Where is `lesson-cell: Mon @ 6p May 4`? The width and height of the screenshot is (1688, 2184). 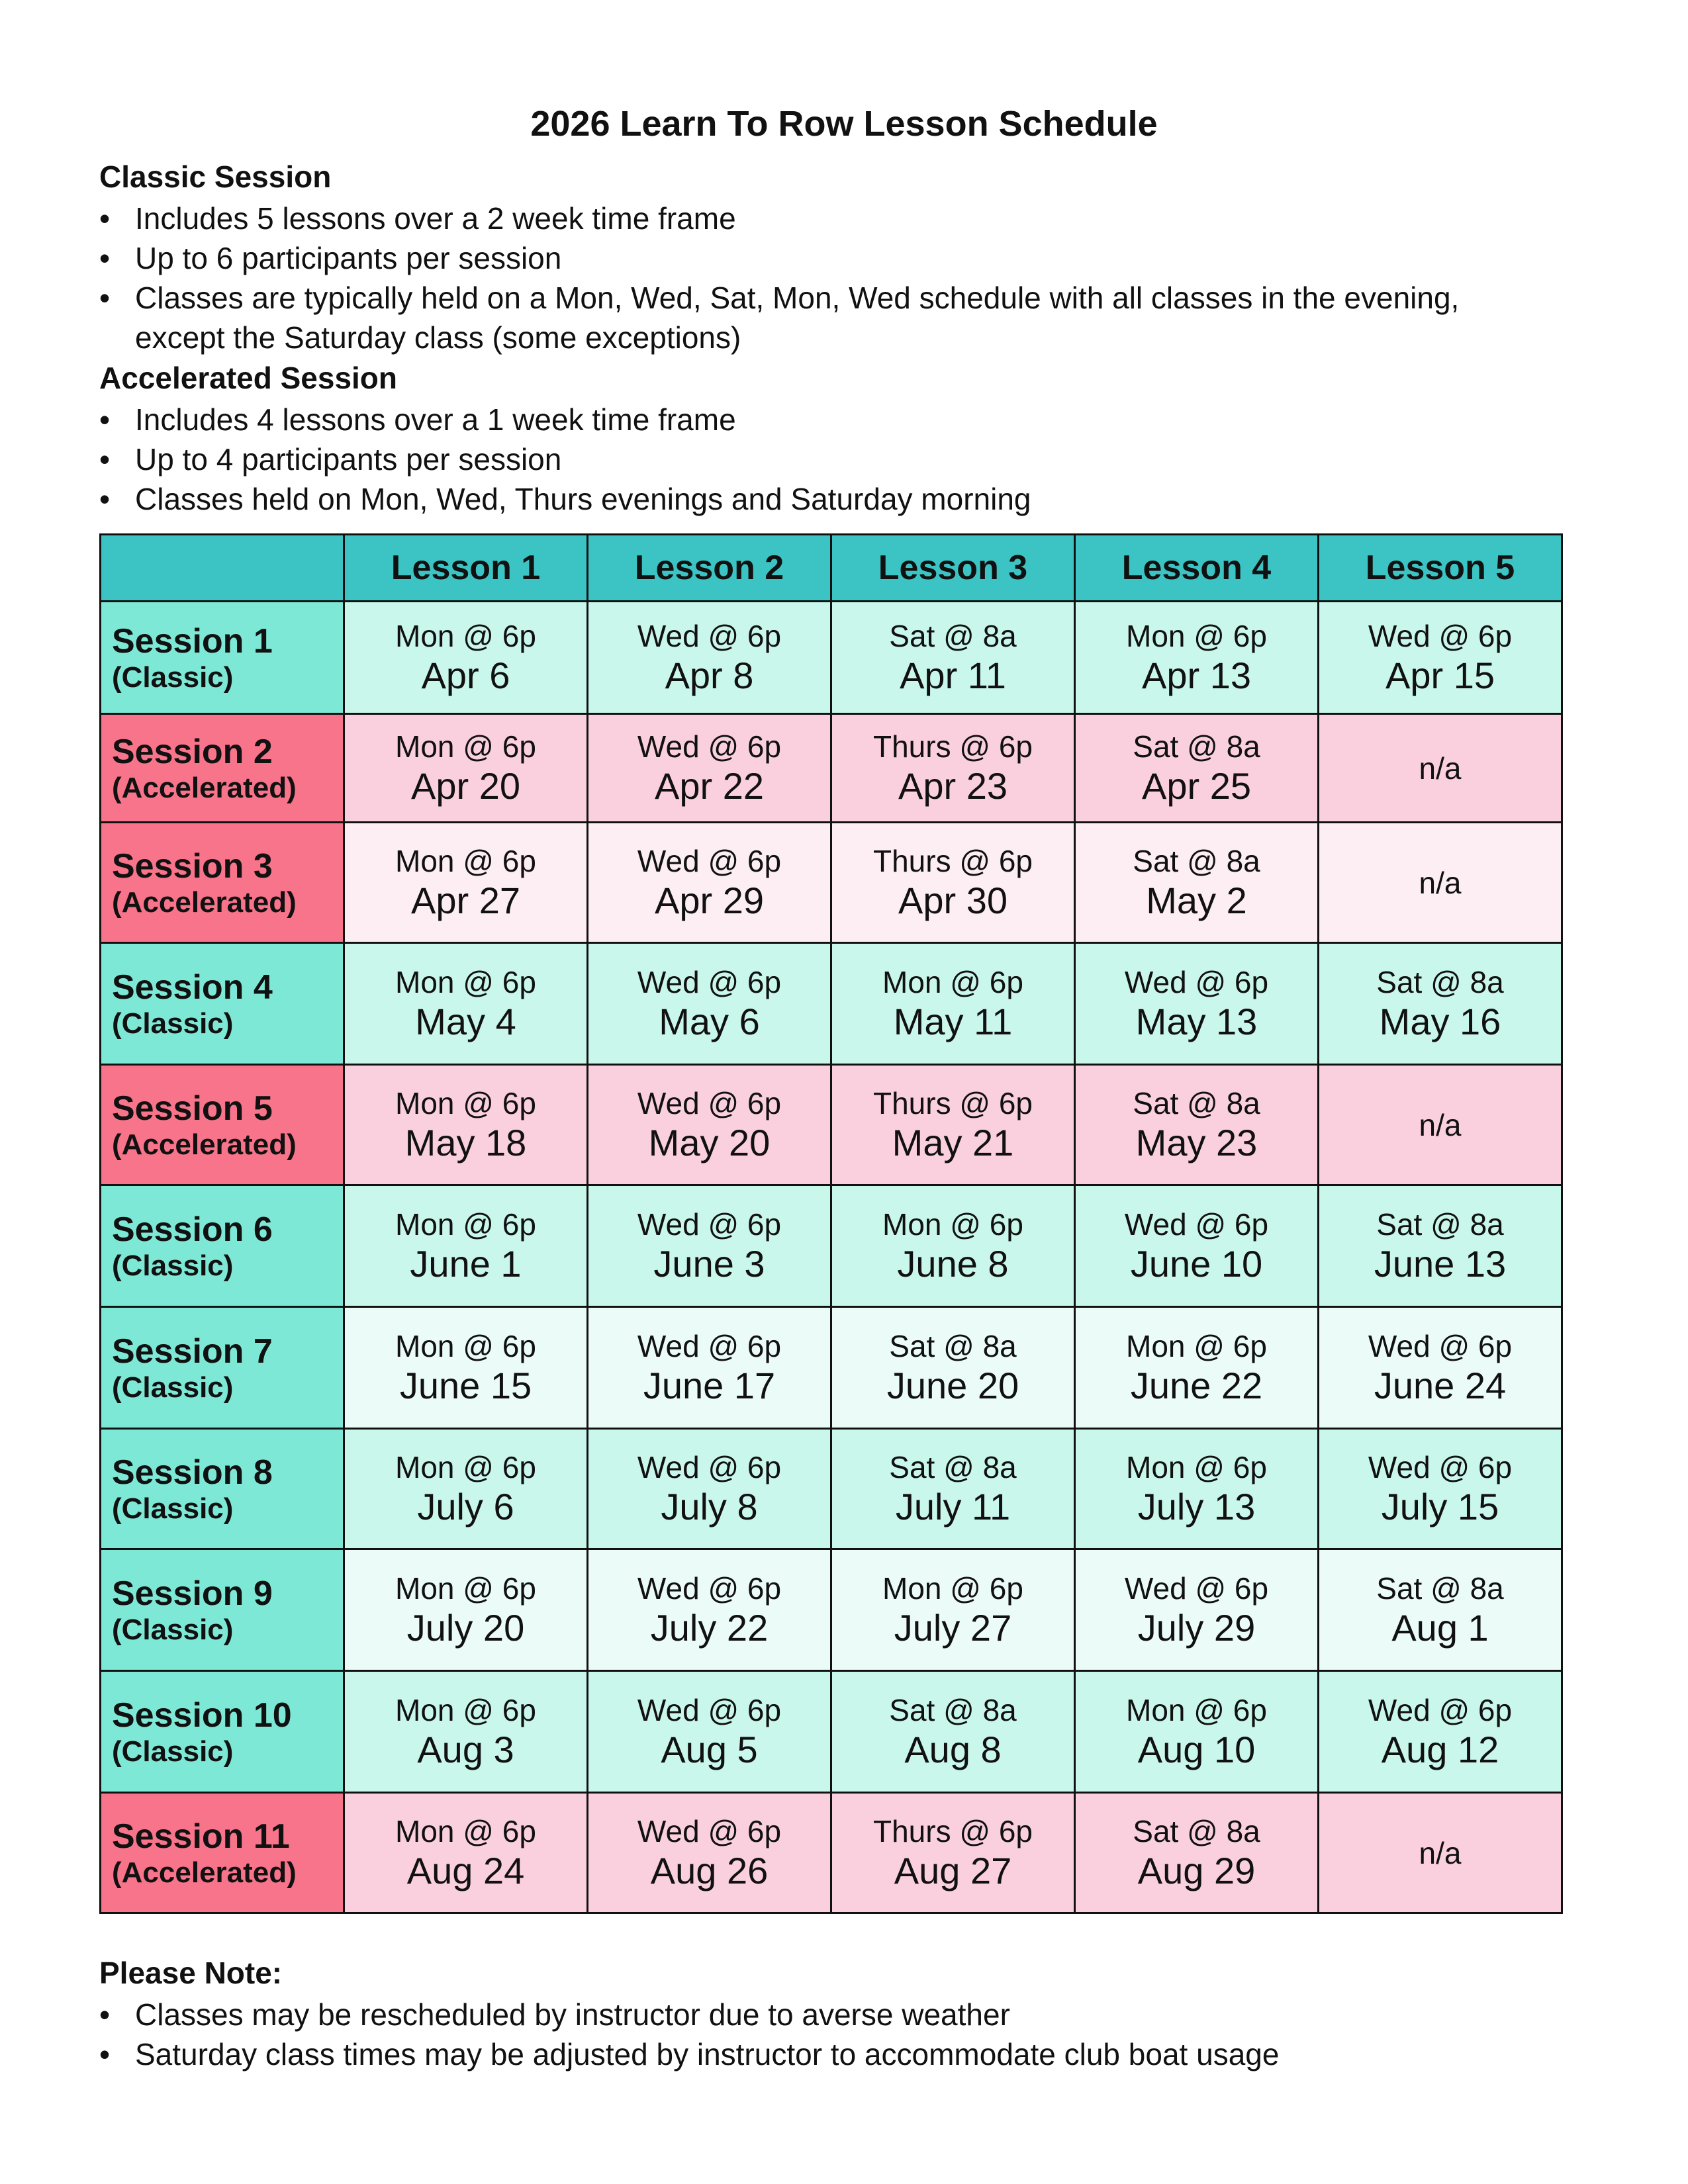 lesson-cell: Mon @ 6p May 4 is located at coordinates (465, 1004).